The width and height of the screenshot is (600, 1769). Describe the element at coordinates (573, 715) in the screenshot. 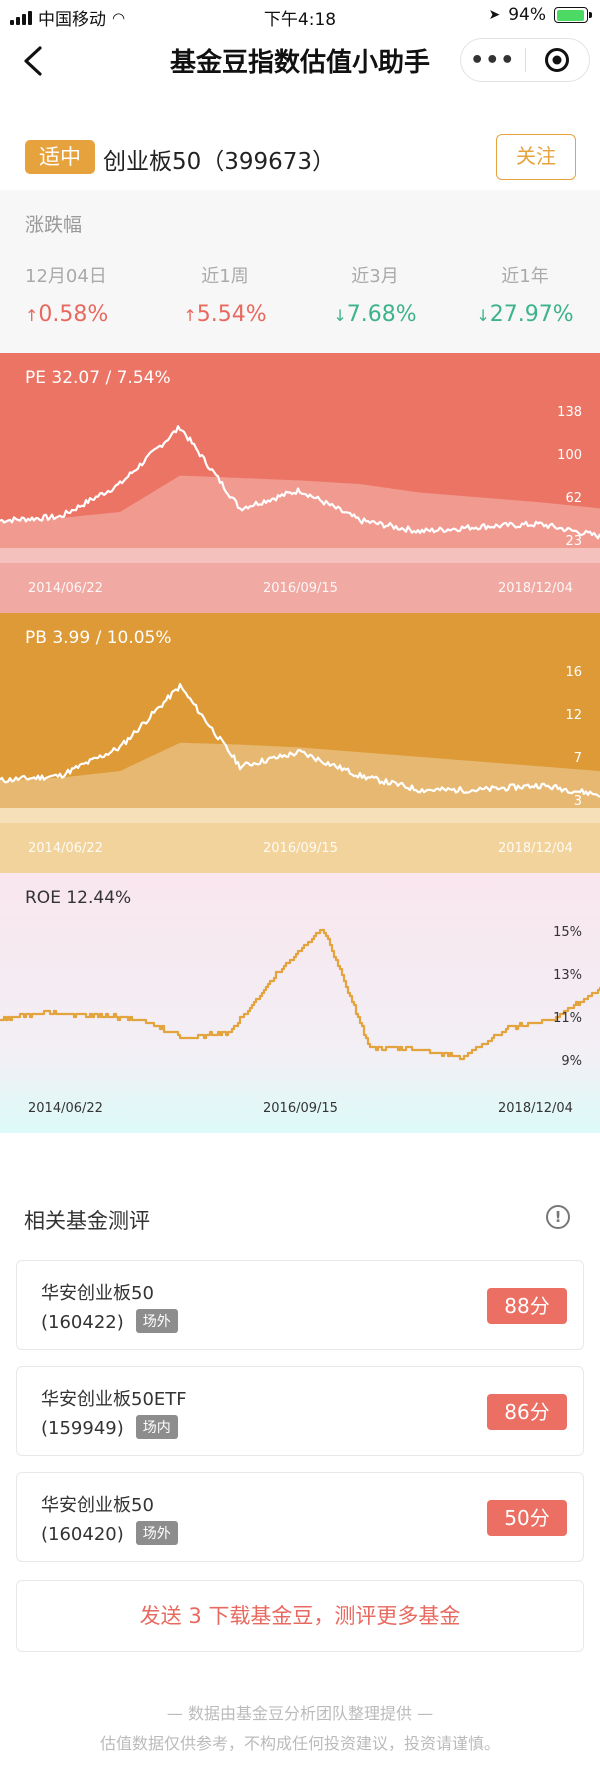

I see `pb-tick: 12` at that location.